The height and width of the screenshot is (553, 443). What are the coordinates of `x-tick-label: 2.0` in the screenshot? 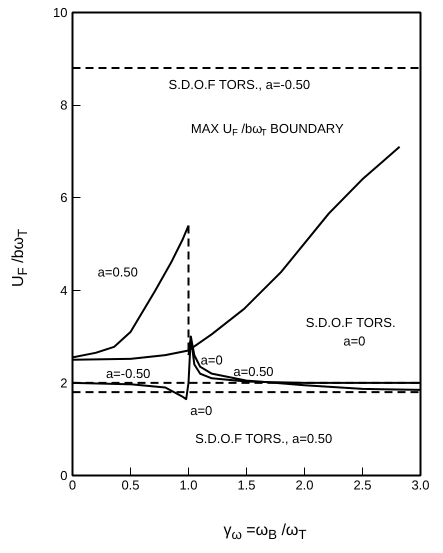 It's located at (304, 485).